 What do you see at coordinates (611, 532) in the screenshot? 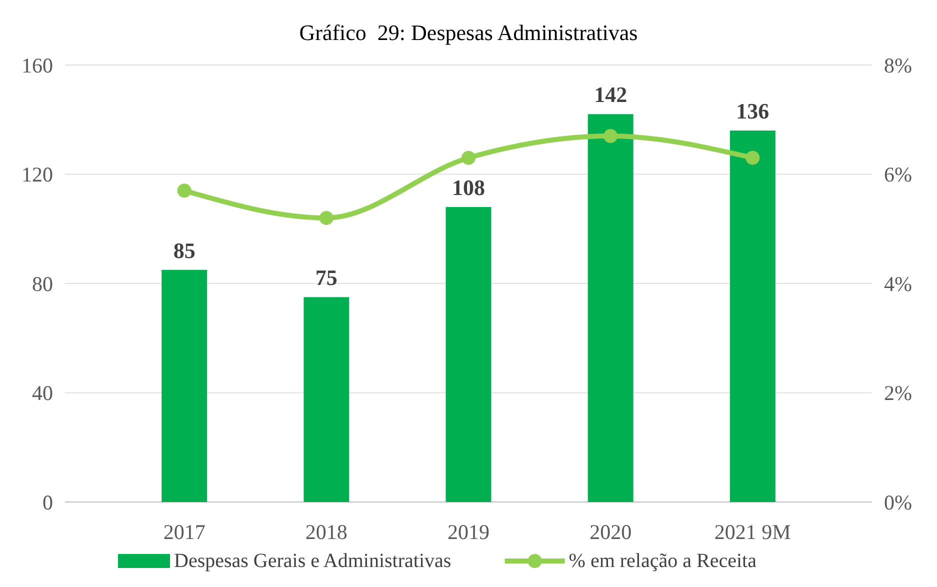
I see `x-tick-label: 2020` at bounding box center [611, 532].